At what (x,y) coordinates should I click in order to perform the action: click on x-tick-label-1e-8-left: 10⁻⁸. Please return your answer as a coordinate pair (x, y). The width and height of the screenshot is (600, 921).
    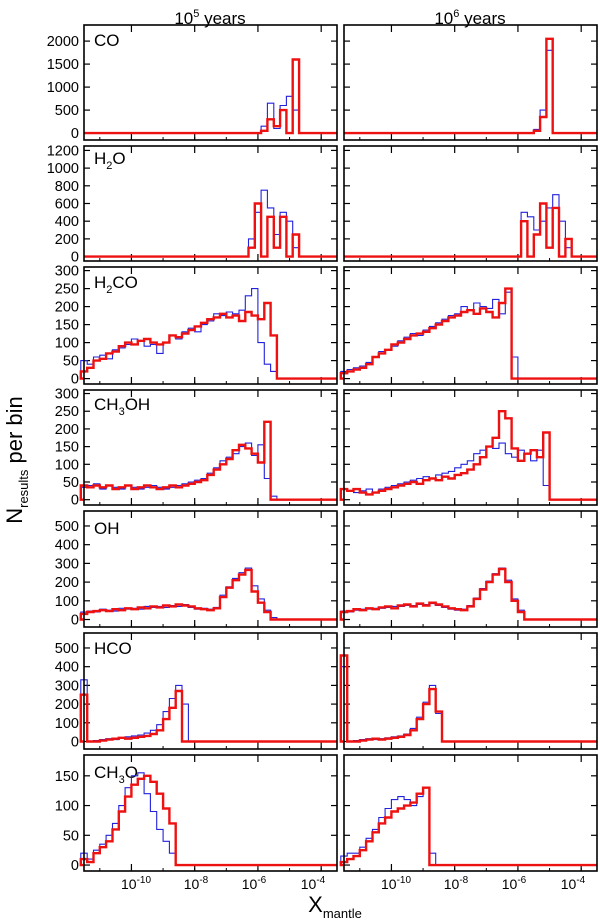
    Looking at the image, I should click on (196, 883).